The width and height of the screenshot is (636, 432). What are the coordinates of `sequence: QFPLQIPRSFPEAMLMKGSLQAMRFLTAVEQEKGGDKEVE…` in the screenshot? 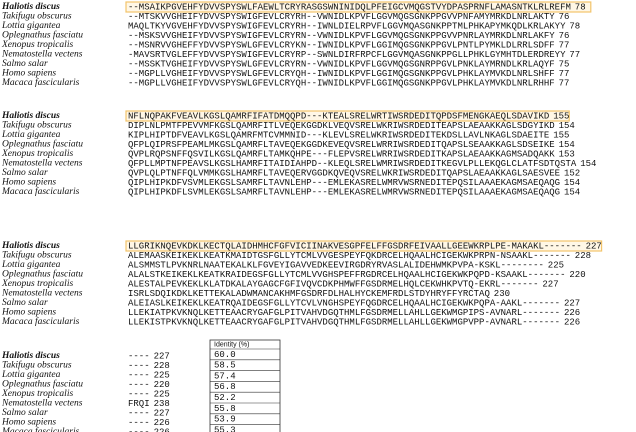 It's located at (341, 145).